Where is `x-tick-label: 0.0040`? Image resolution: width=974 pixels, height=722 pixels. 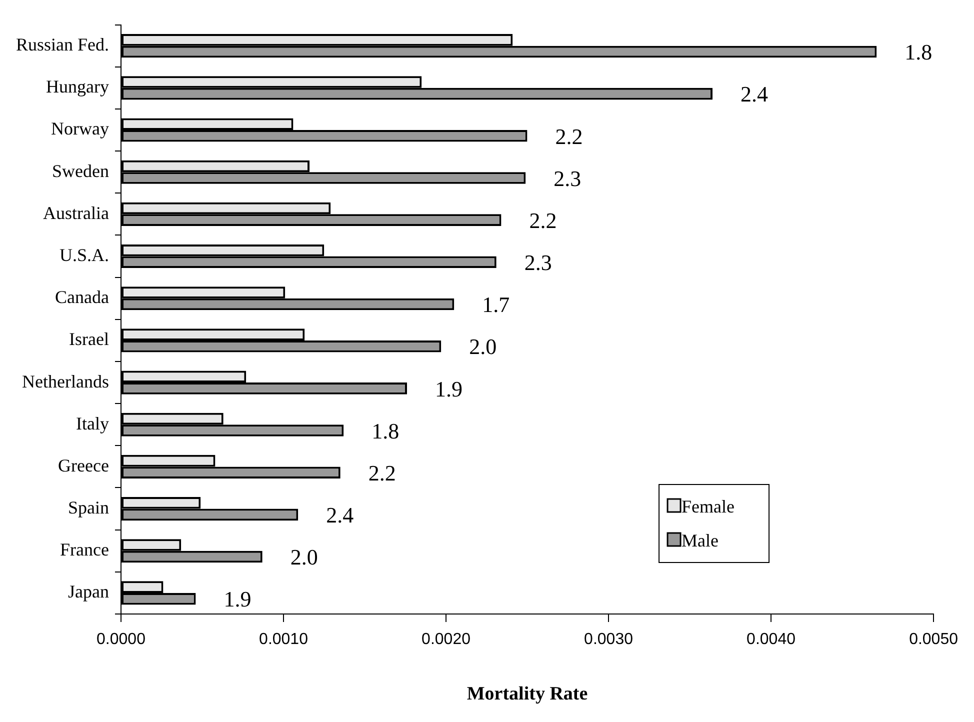
x-tick-label: 0.0040 is located at coordinates (771, 639).